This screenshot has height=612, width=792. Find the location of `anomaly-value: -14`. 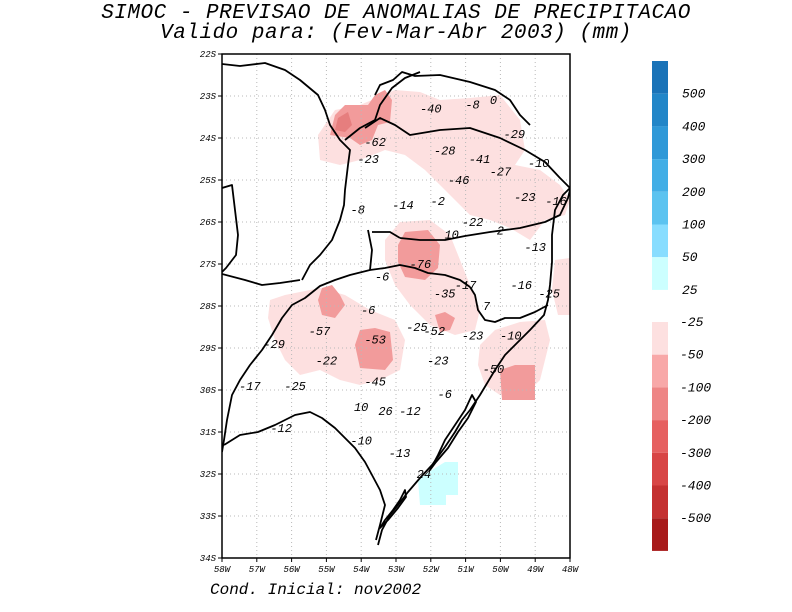

anomaly-value: -14 is located at coordinates (403, 206).